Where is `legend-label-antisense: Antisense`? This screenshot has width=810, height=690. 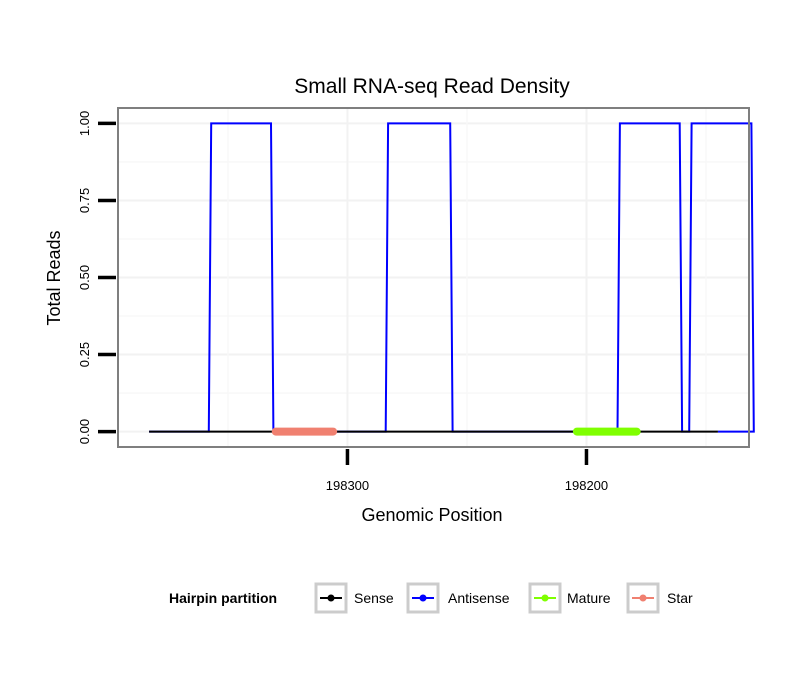
legend-label-antisense: Antisense is located at coordinates (479, 598).